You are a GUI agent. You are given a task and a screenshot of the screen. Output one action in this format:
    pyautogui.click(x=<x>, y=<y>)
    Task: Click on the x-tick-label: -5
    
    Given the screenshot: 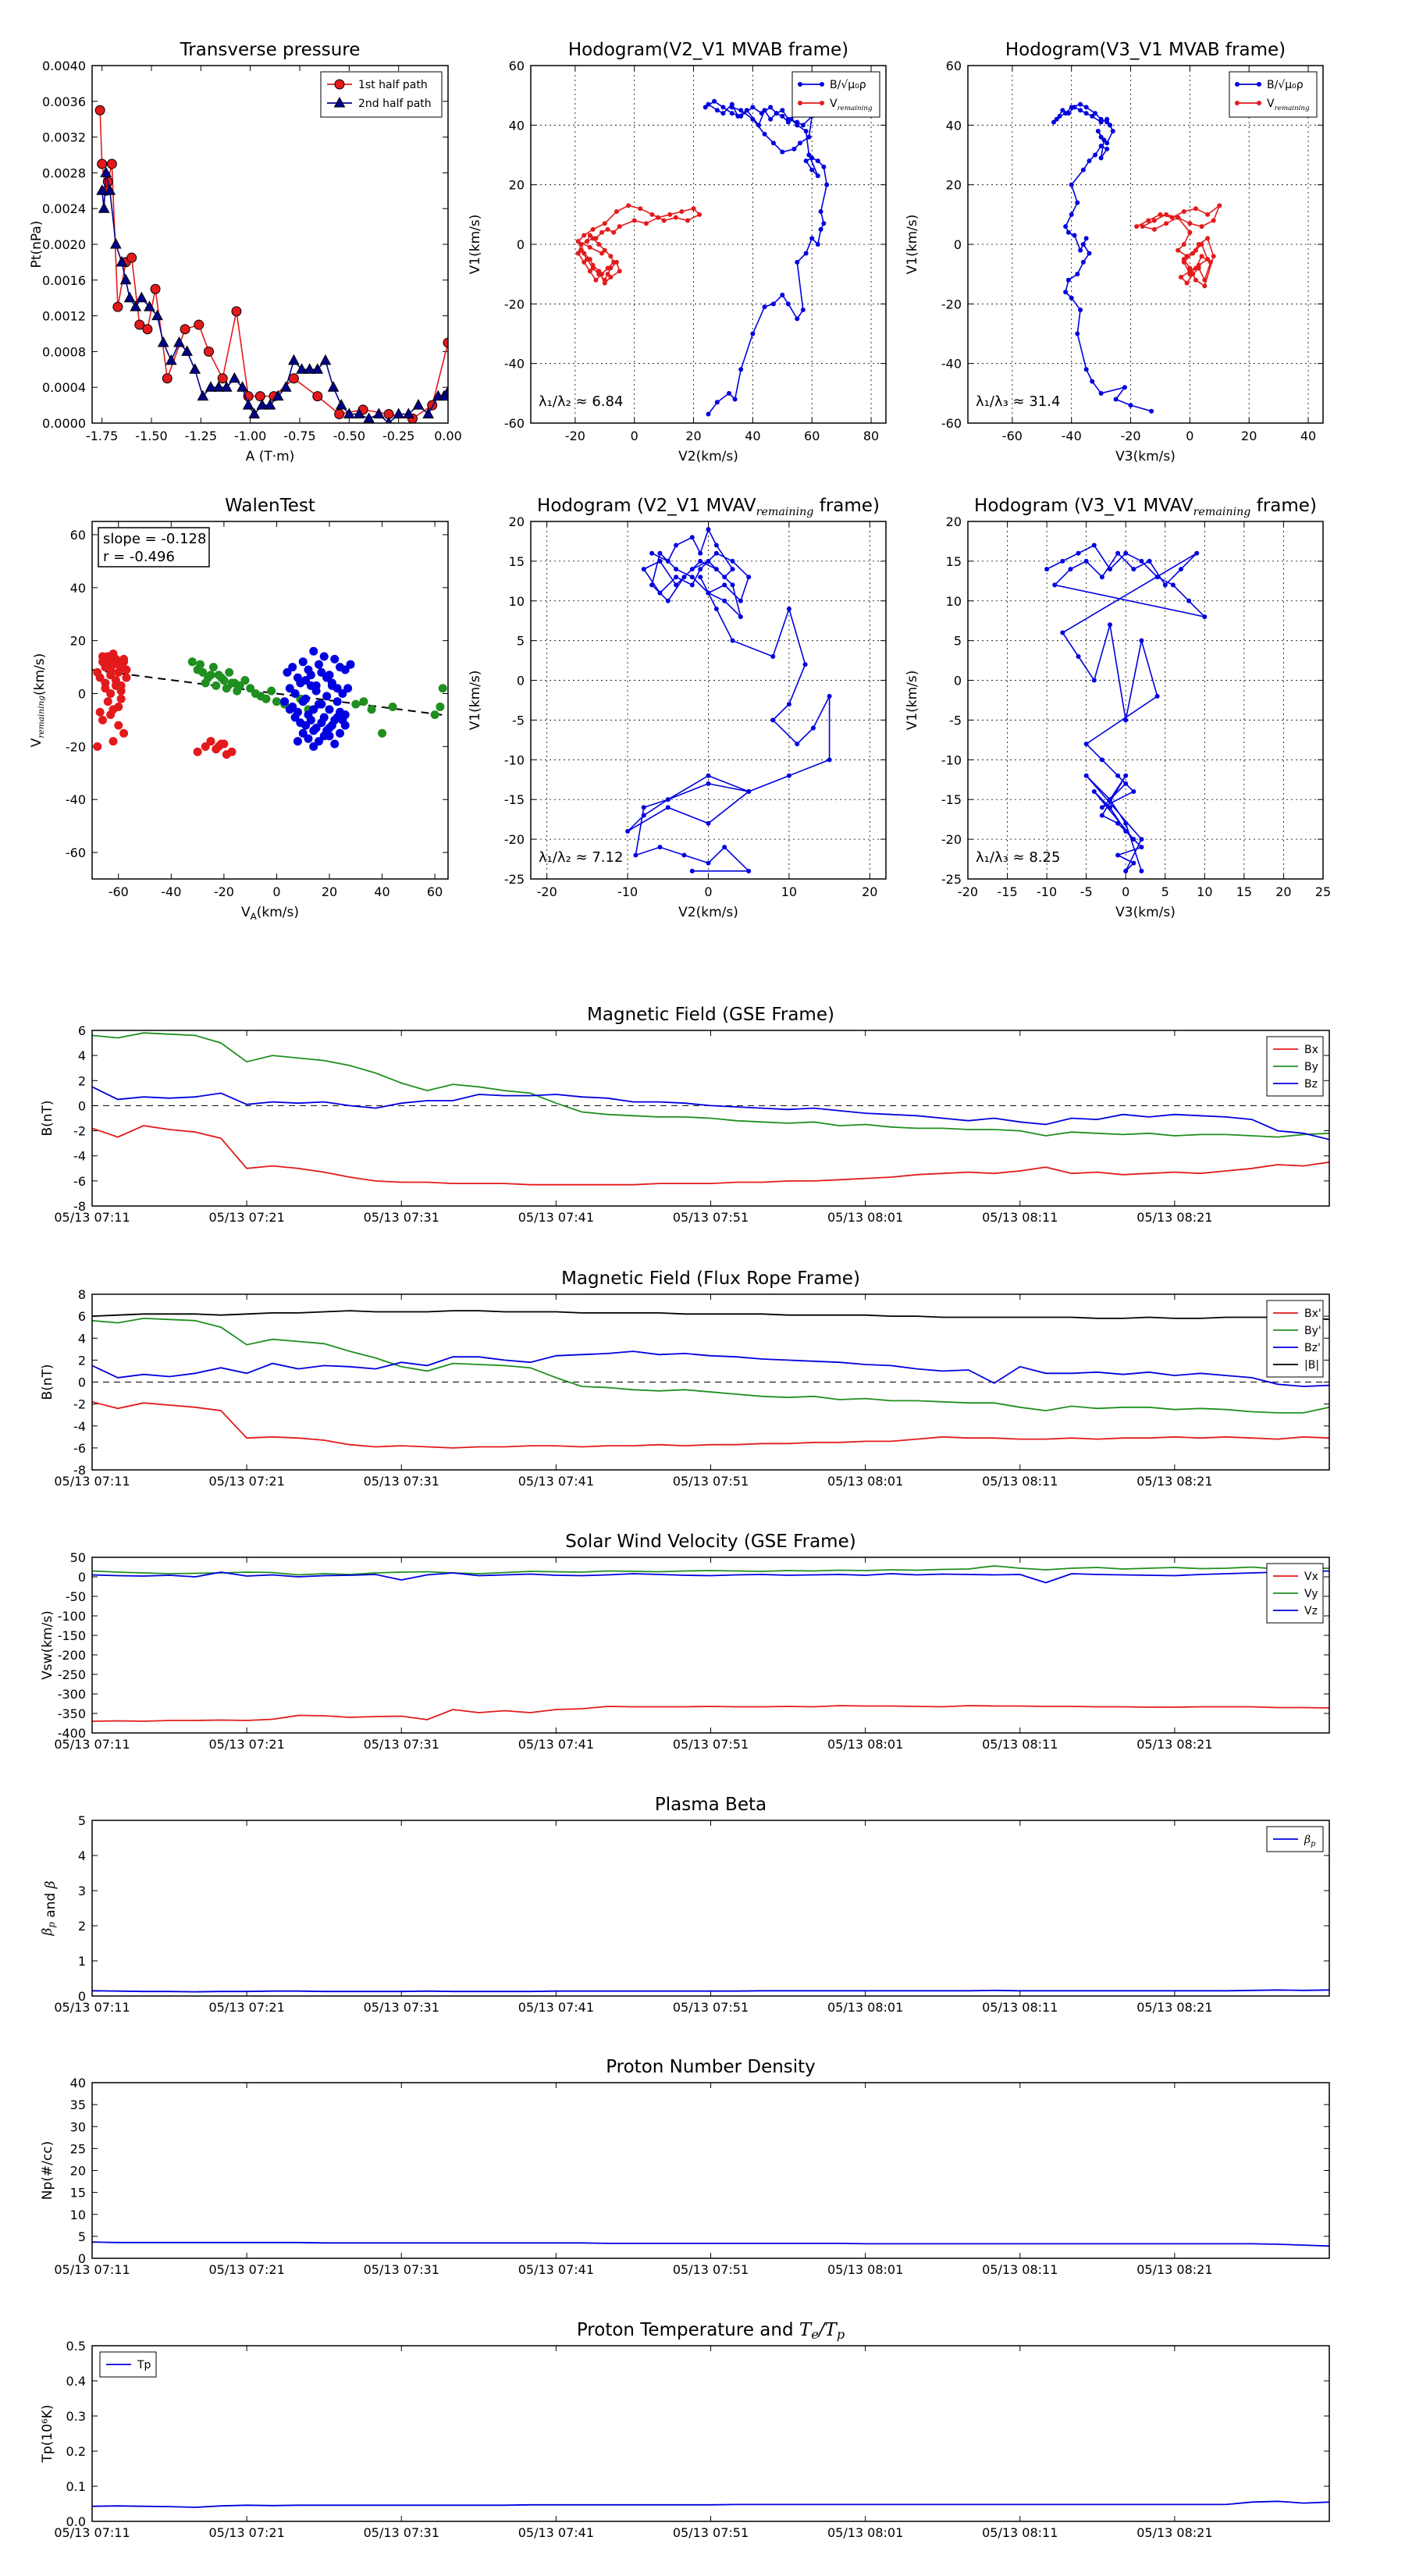 What is the action you would take?
    pyautogui.click(x=1086, y=891)
    